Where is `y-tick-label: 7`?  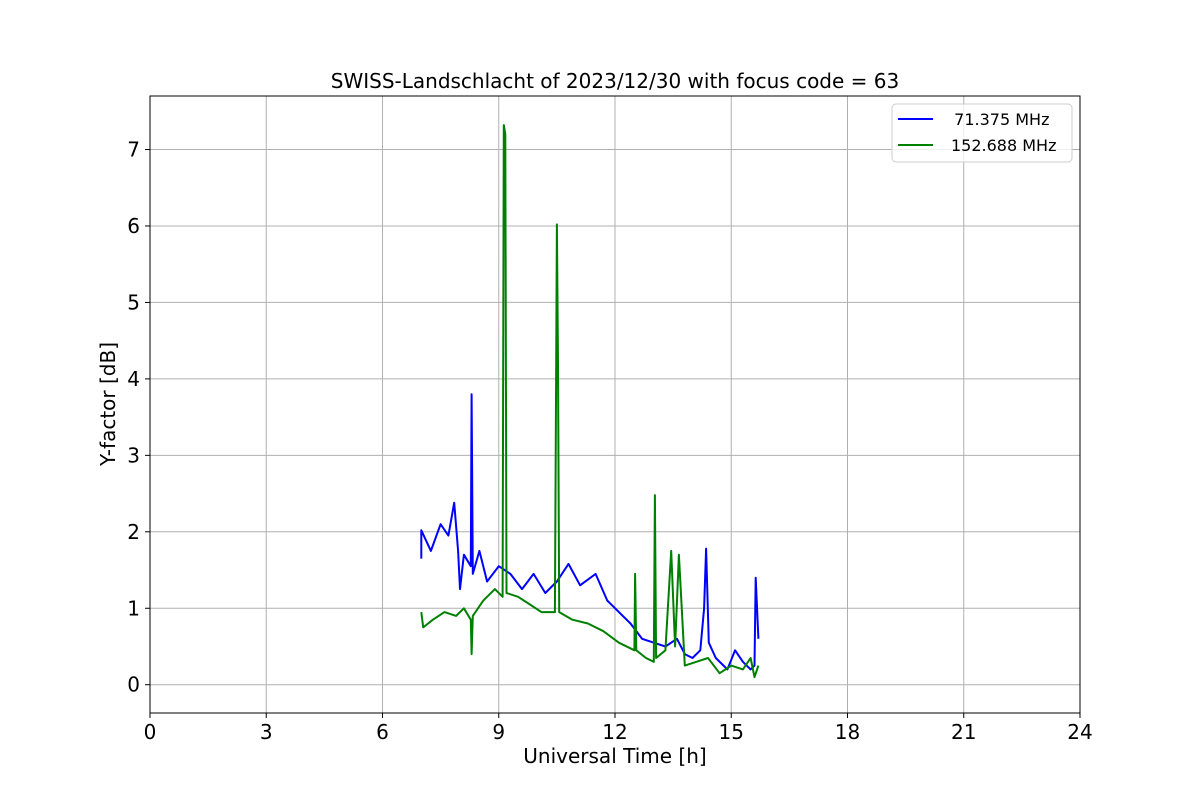 y-tick-label: 7 is located at coordinates (133, 150).